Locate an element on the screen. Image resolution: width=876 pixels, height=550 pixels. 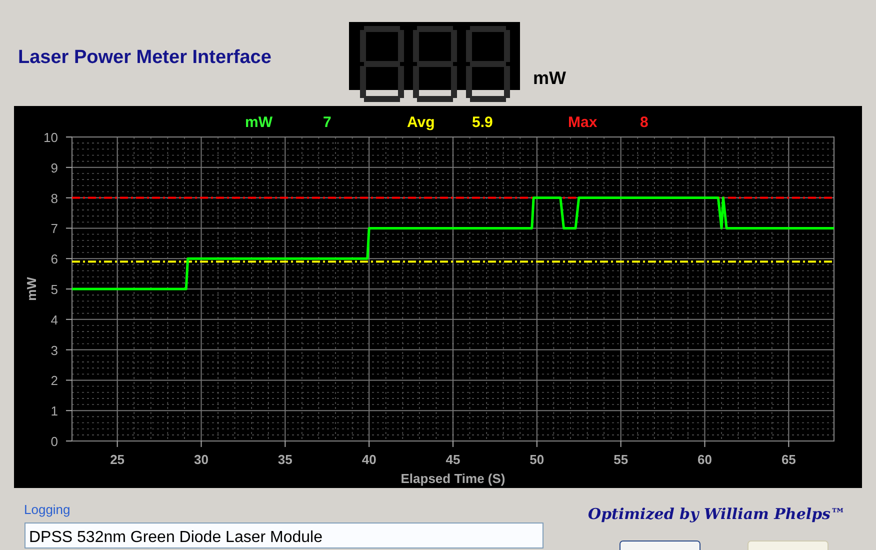
text: 5.9 is located at coordinates (482, 122).